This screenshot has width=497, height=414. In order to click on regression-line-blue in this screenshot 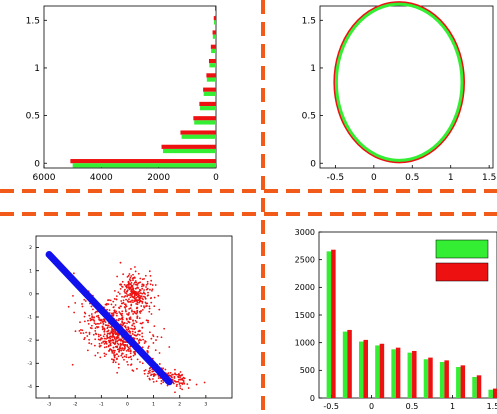, I will do `click(109, 318)`.